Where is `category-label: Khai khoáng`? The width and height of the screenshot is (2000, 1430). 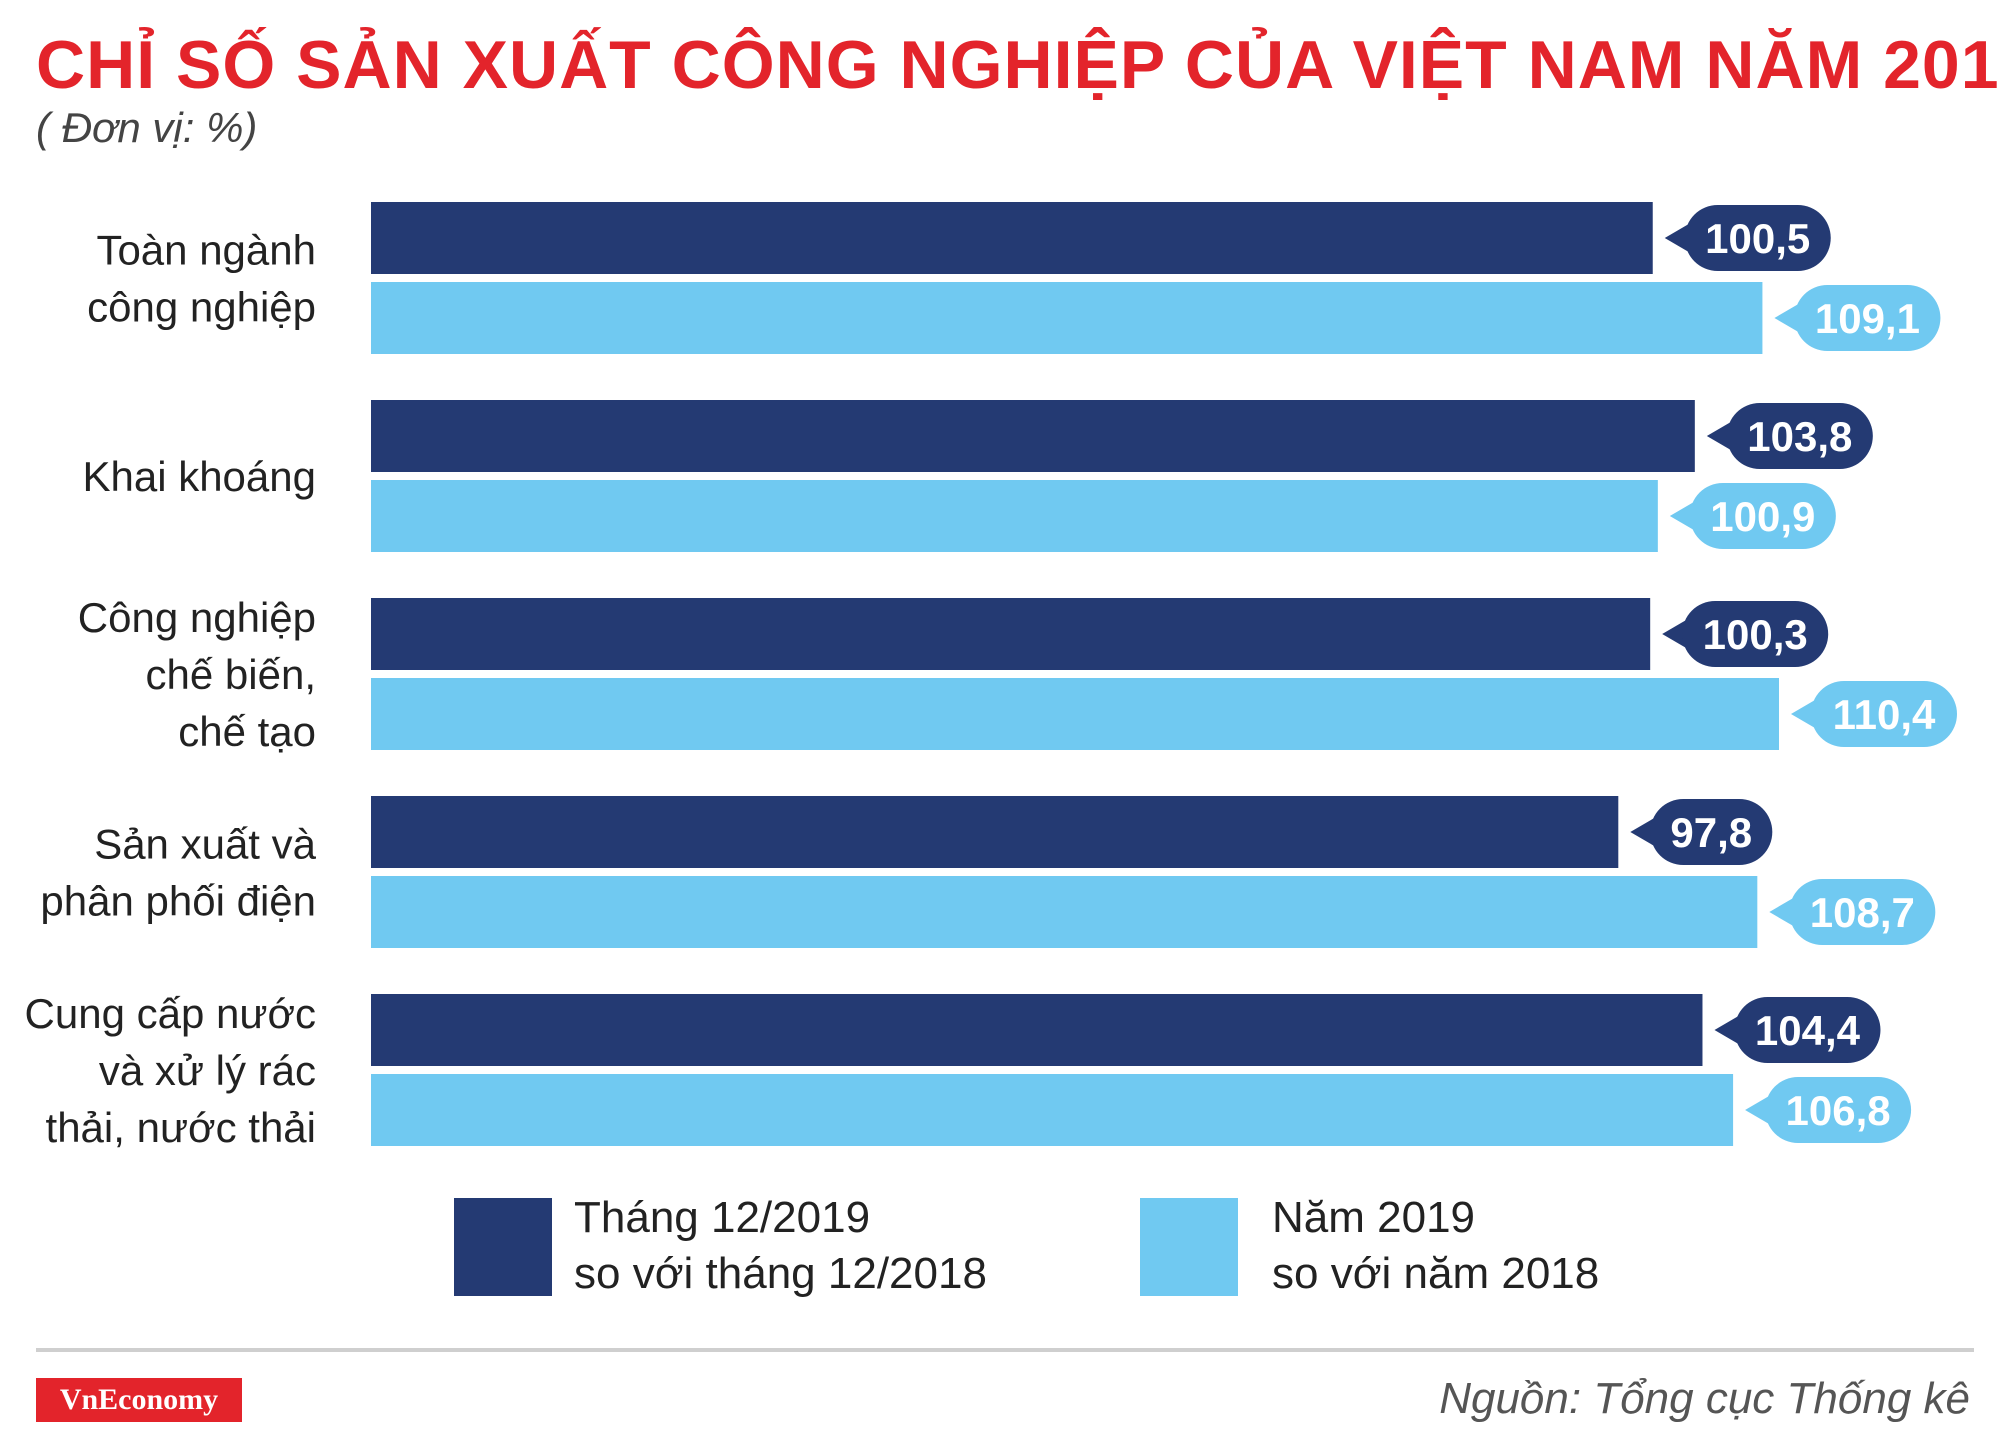 category-label: Khai khoáng is located at coordinates (199, 476).